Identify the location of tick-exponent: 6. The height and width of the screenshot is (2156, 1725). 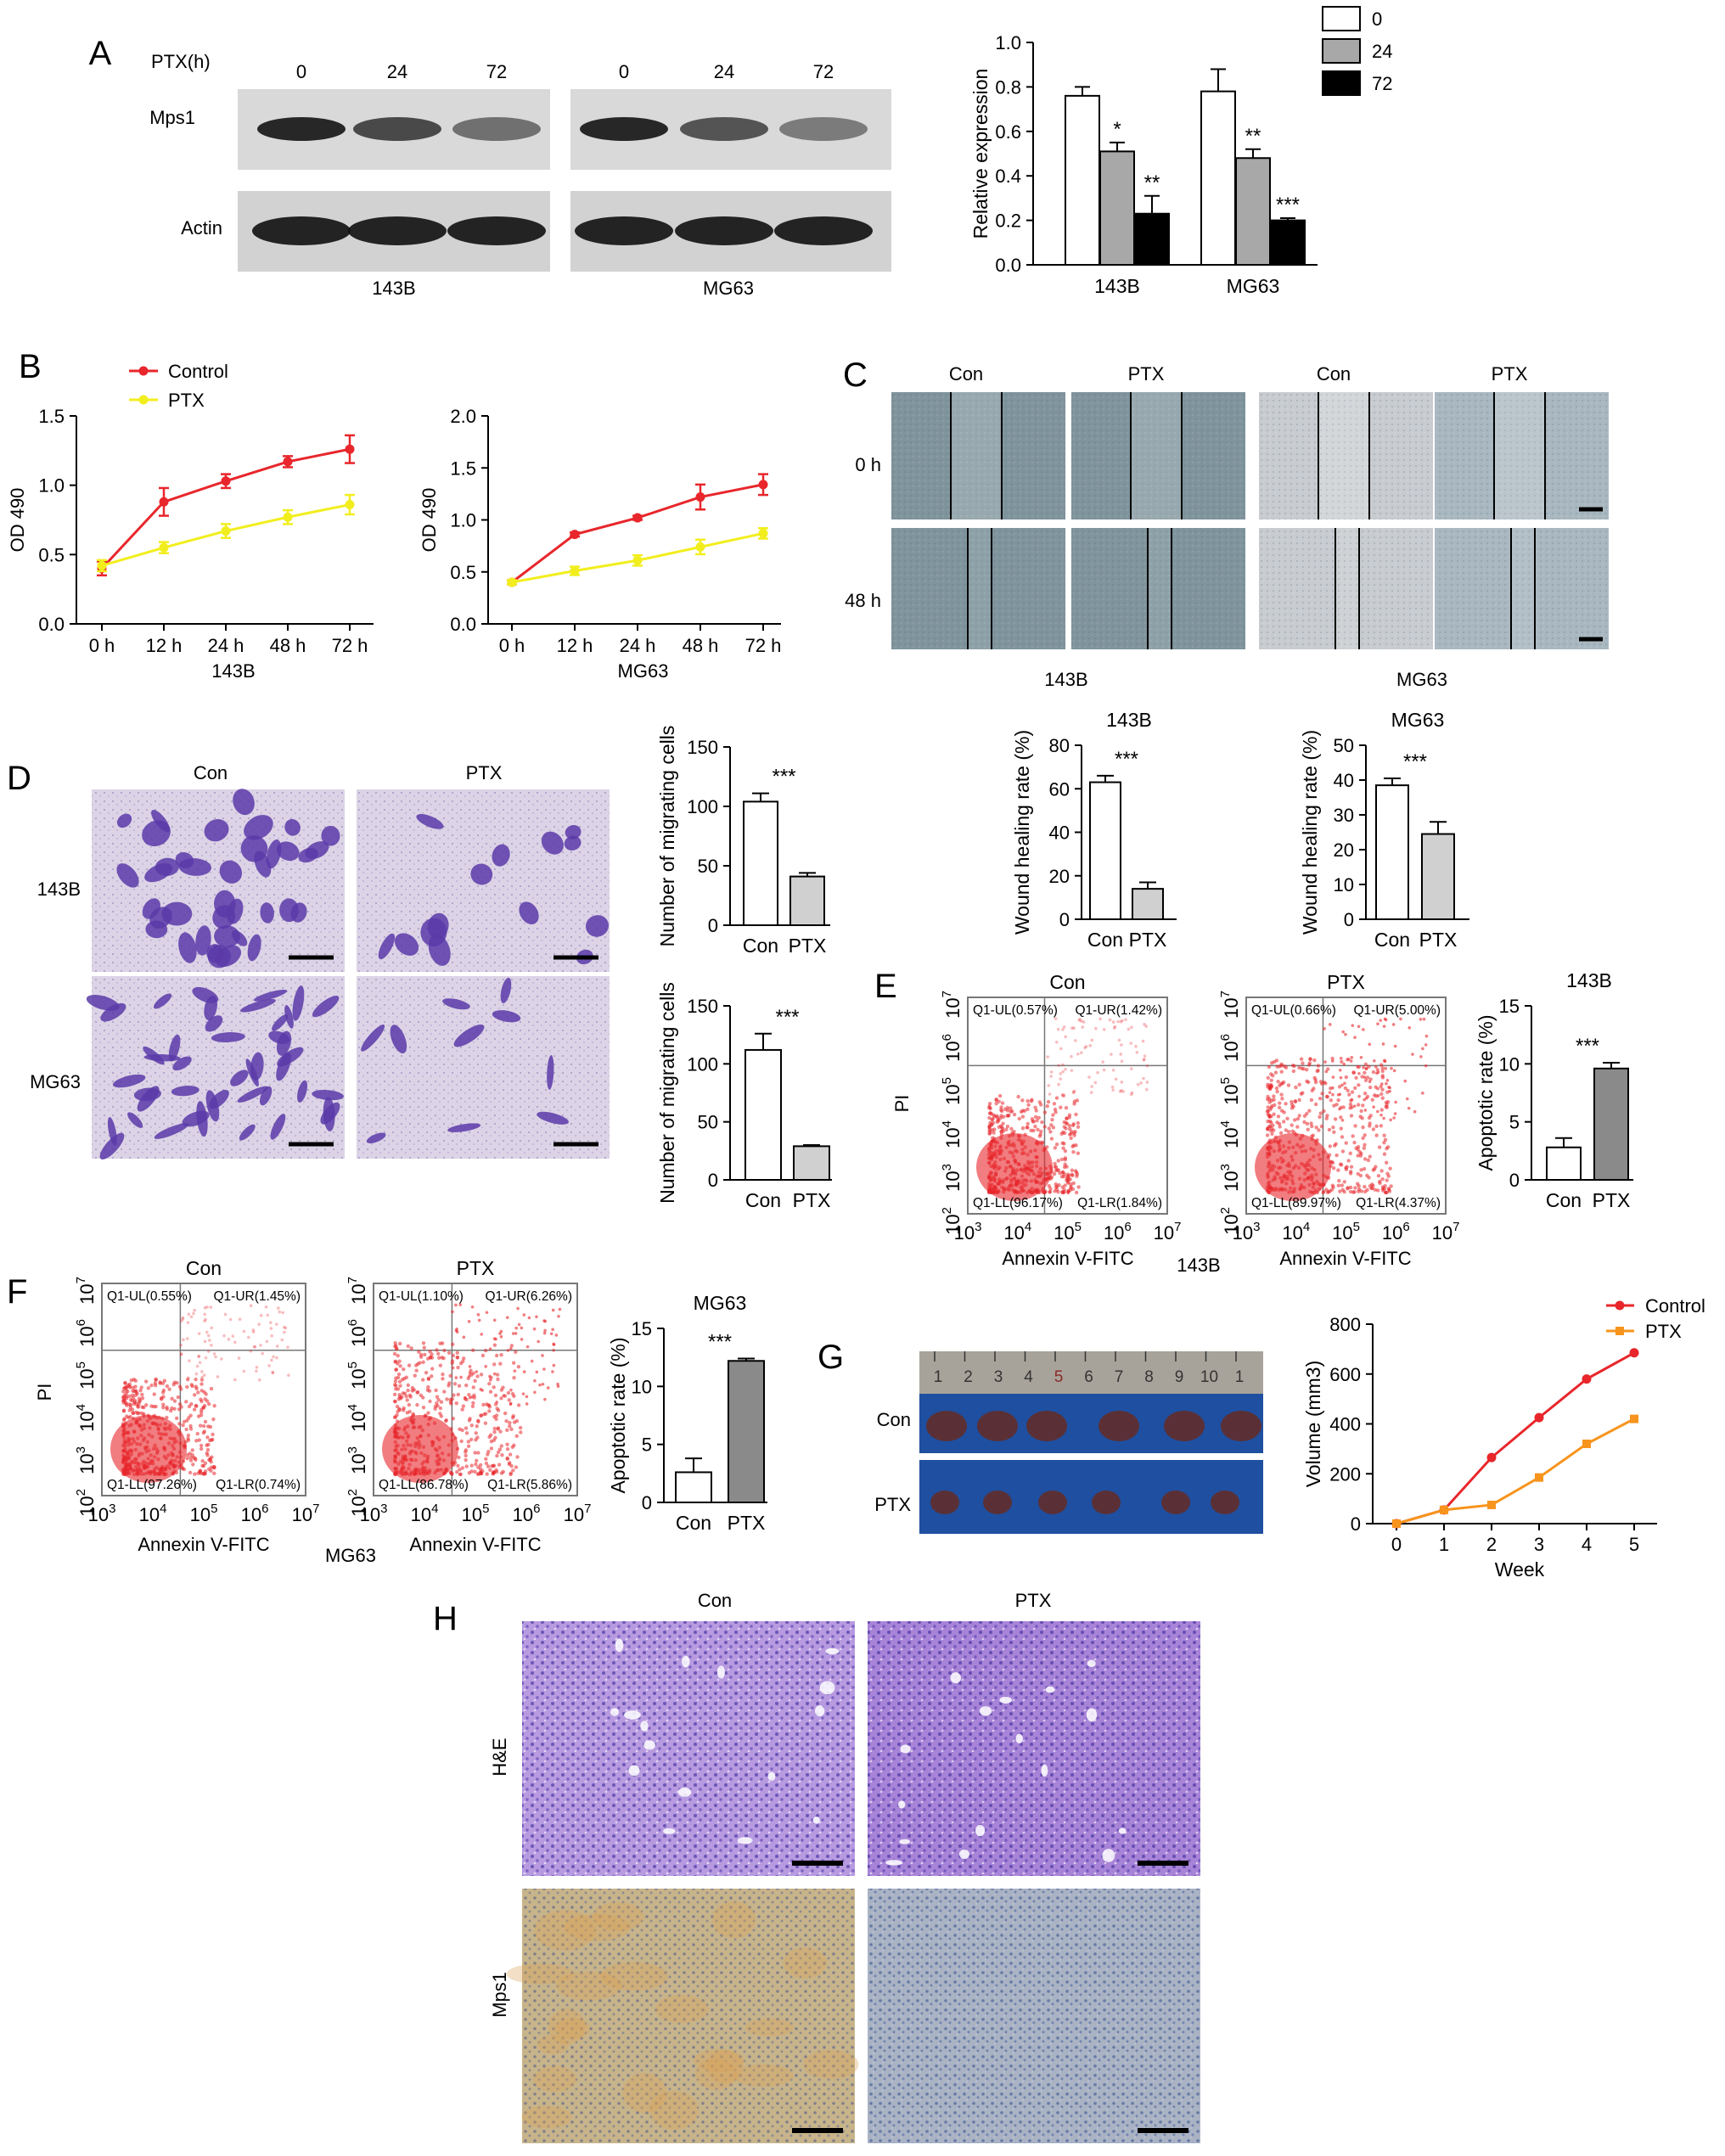
(81, 1322).